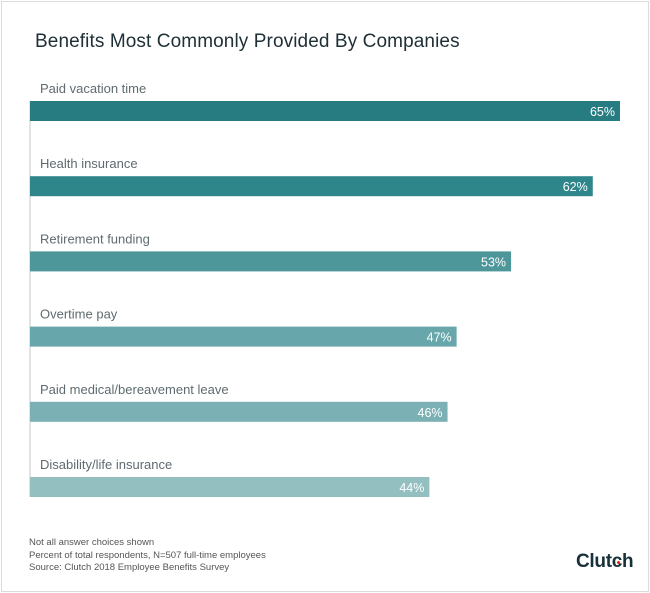 This screenshot has height=593, width=650. I want to click on category-label: Disability/life insurance, so click(106, 464).